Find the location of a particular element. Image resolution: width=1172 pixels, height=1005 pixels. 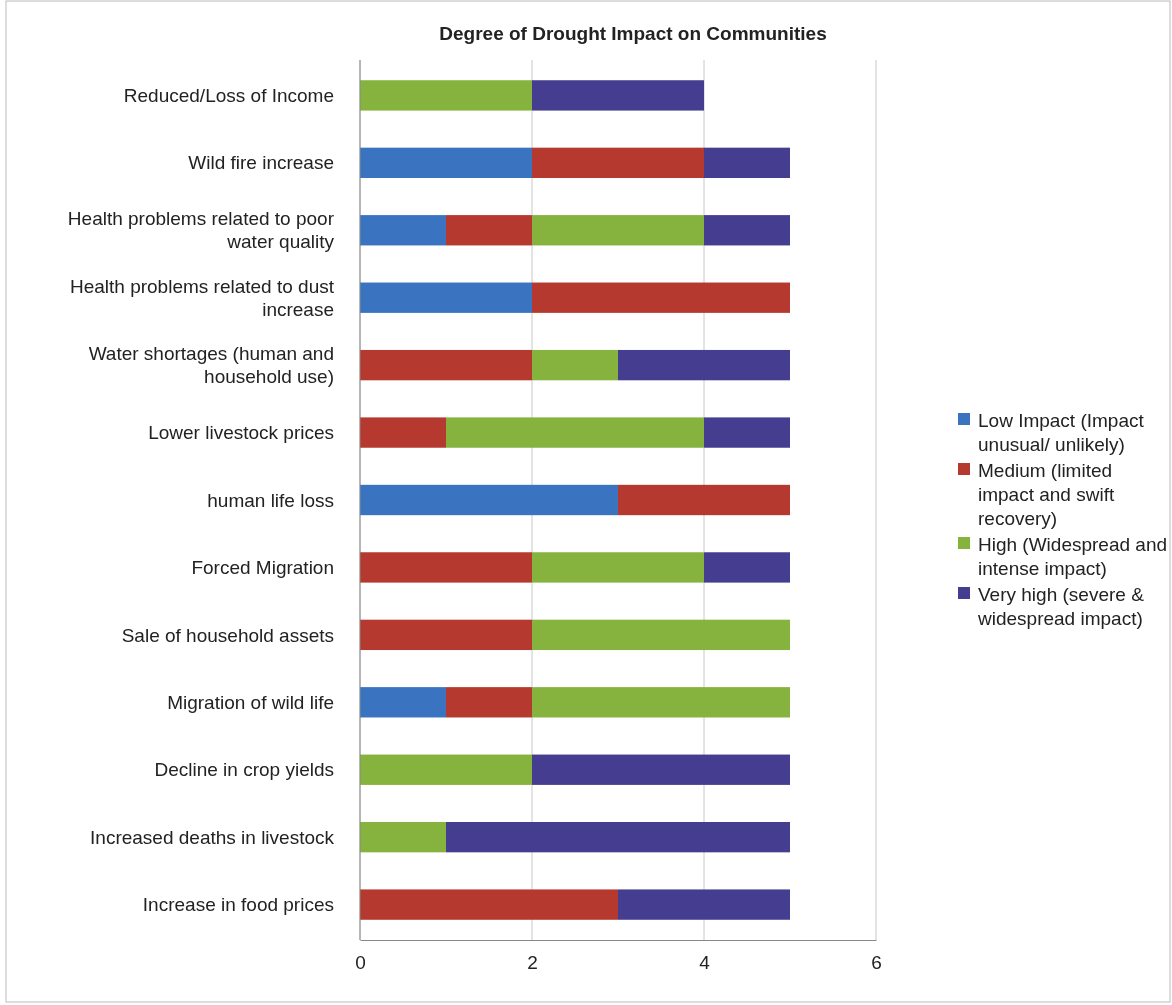

y-tick-label: Increase in food prices is located at coordinates (238, 905).